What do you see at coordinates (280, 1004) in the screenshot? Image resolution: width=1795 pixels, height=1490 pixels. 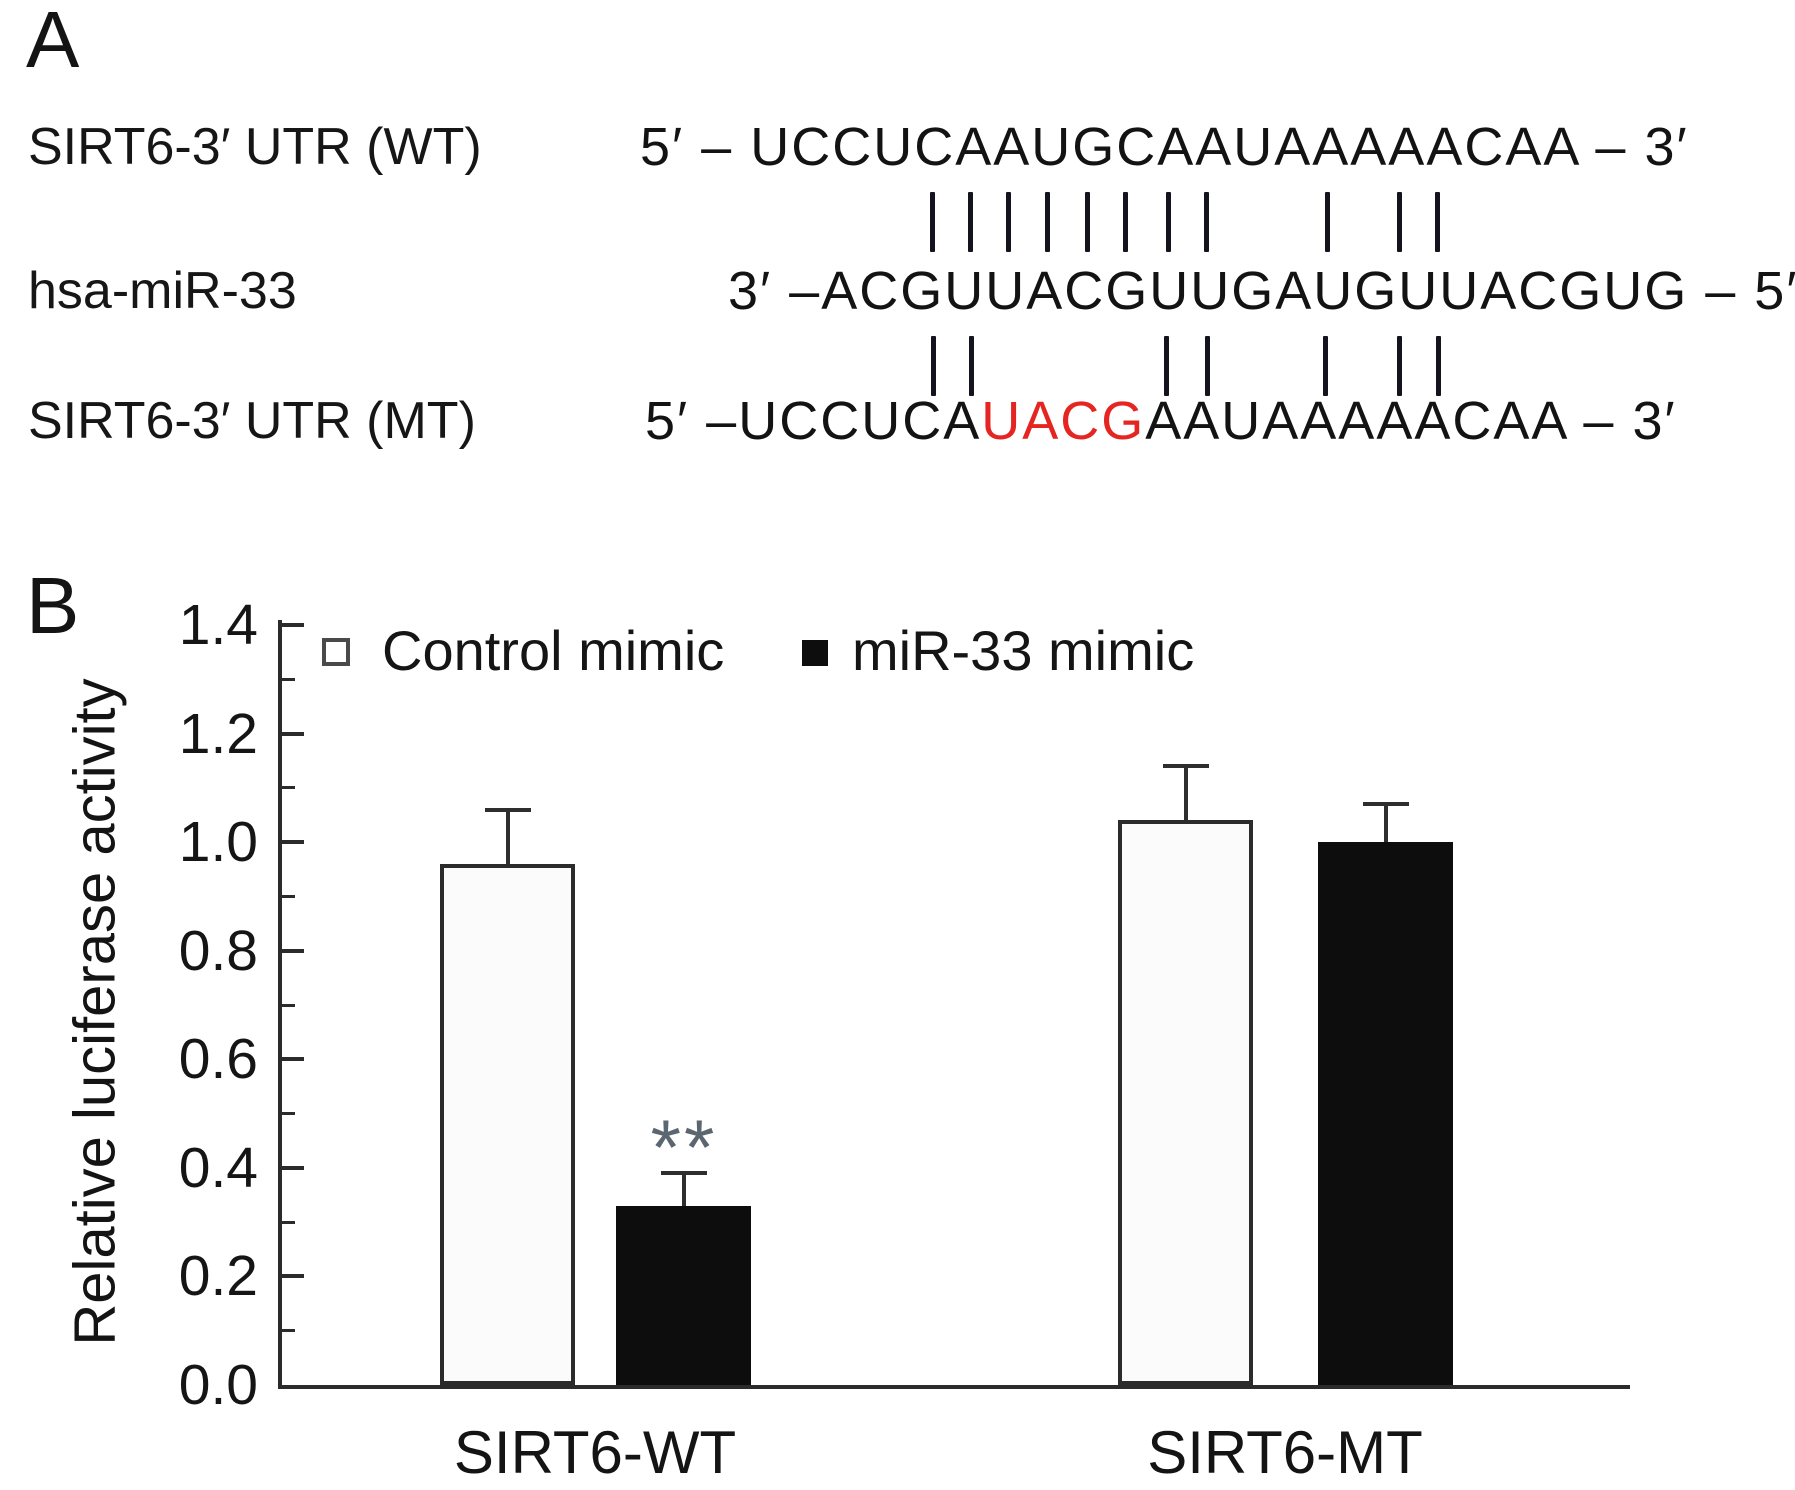 I see `y-axis-line` at bounding box center [280, 1004].